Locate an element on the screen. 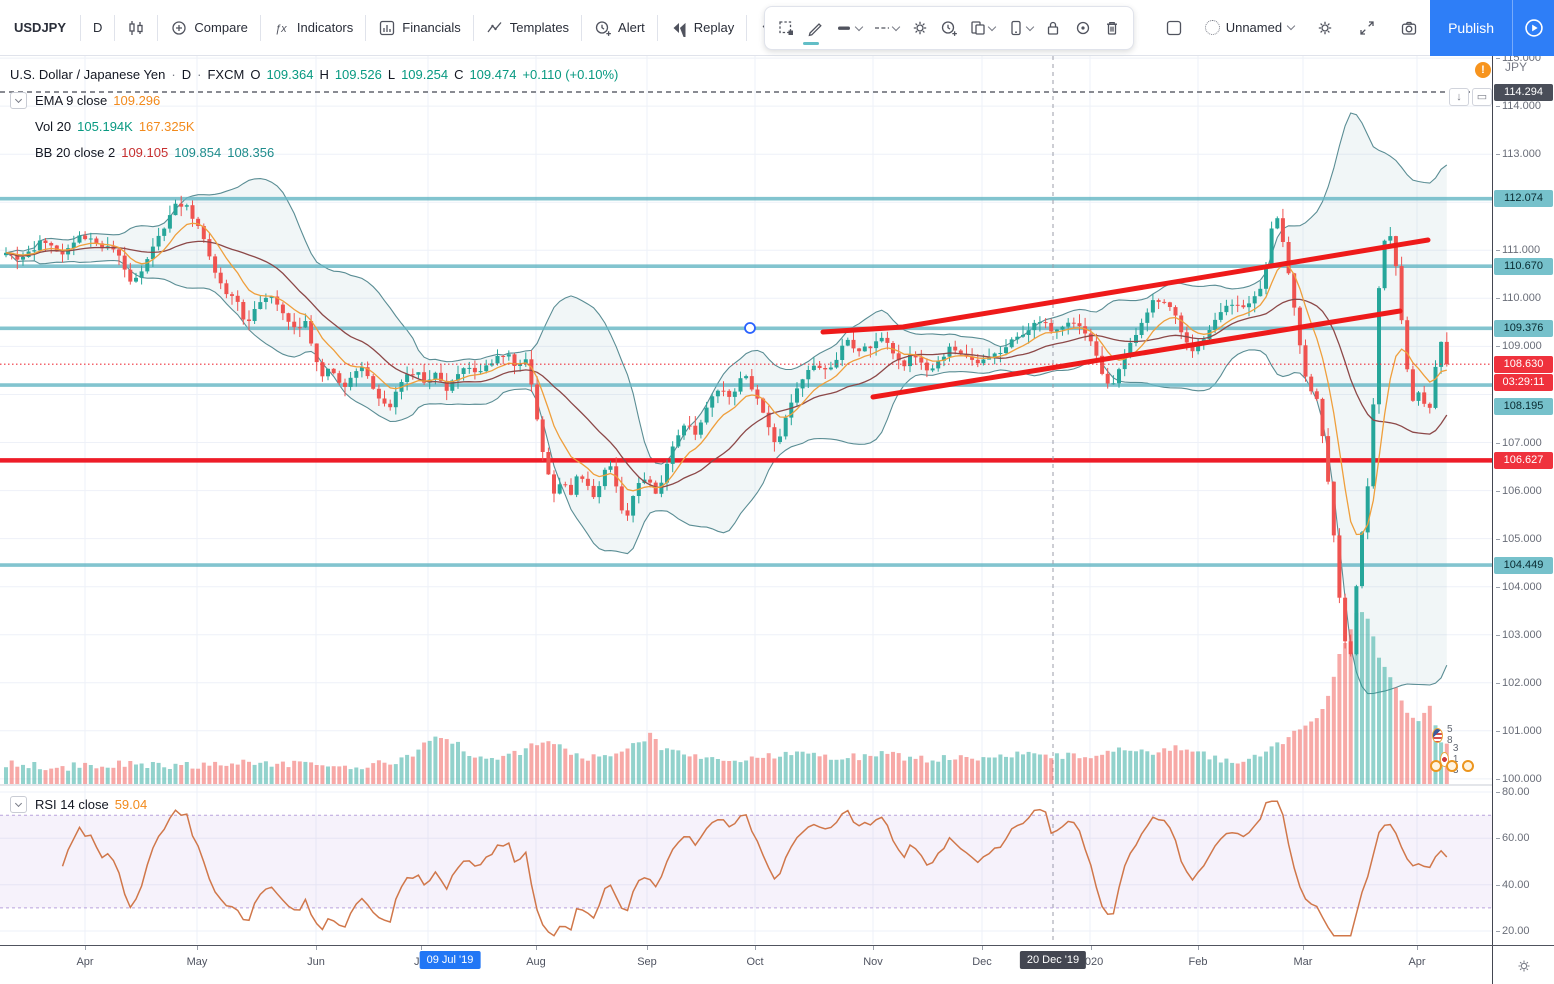  clone-button is located at coordinates (1020, 28).